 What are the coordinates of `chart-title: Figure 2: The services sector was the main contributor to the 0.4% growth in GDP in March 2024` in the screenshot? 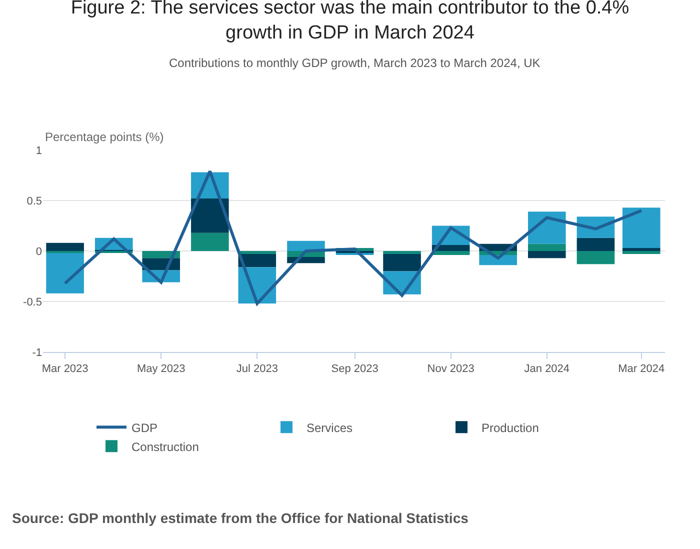 It's located at (350, 22).